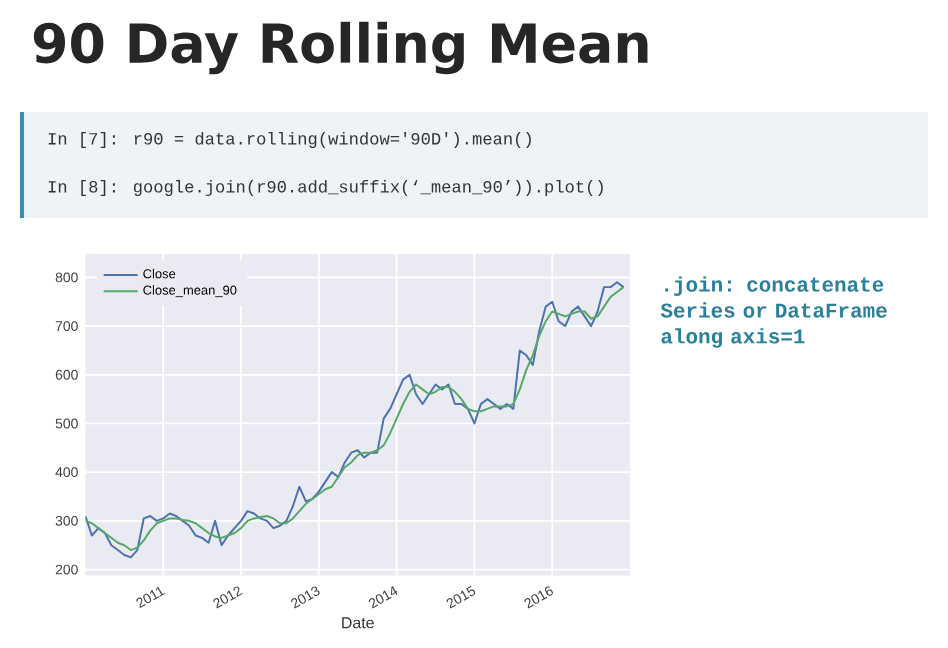 The image size is (948, 648). What do you see at coordinates (289, 140) in the screenshot?
I see `text: In [7]: r90 = data.rolling(window='90D').mean()` at bounding box center [289, 140].